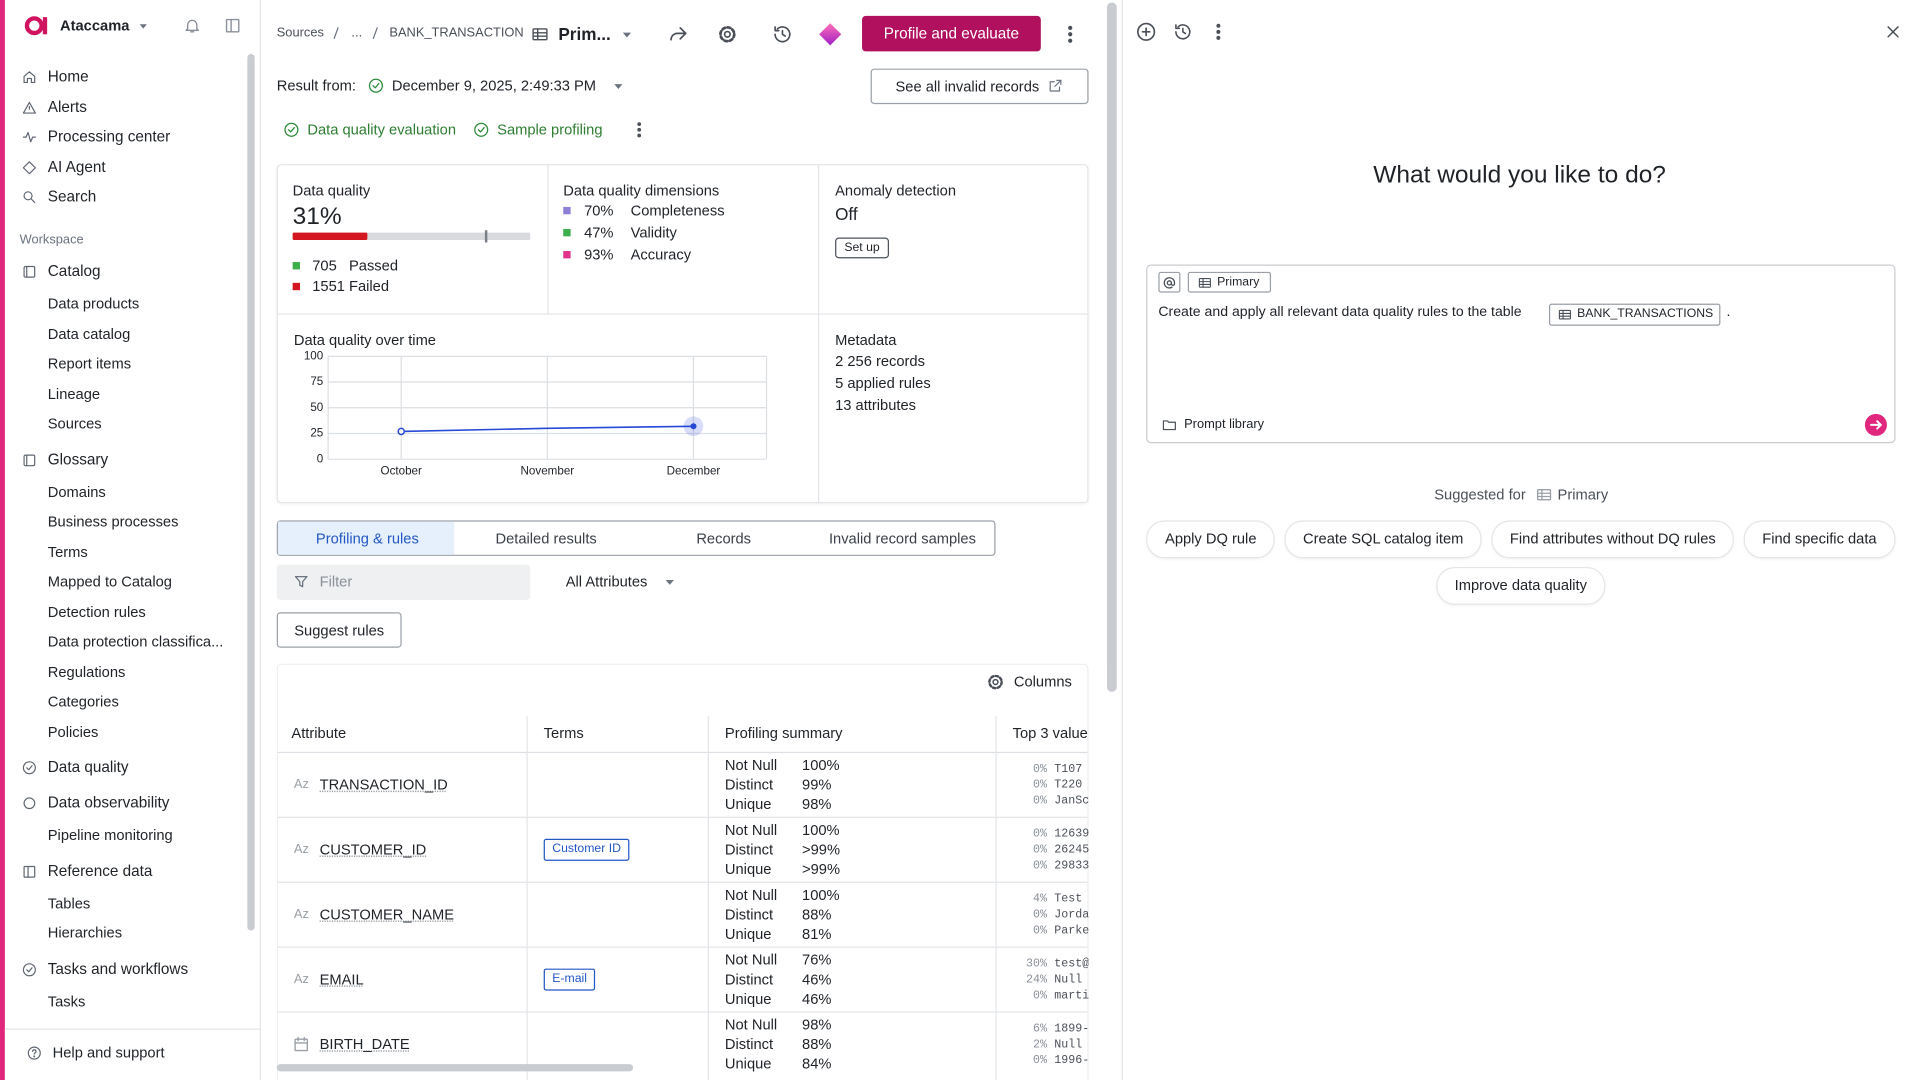 This screenshot has height=1080, width=1920. Describe the element at coordinates (373, 849) in the screenshot. I see `attribute-name: CUSTOMER_ID` at that location.